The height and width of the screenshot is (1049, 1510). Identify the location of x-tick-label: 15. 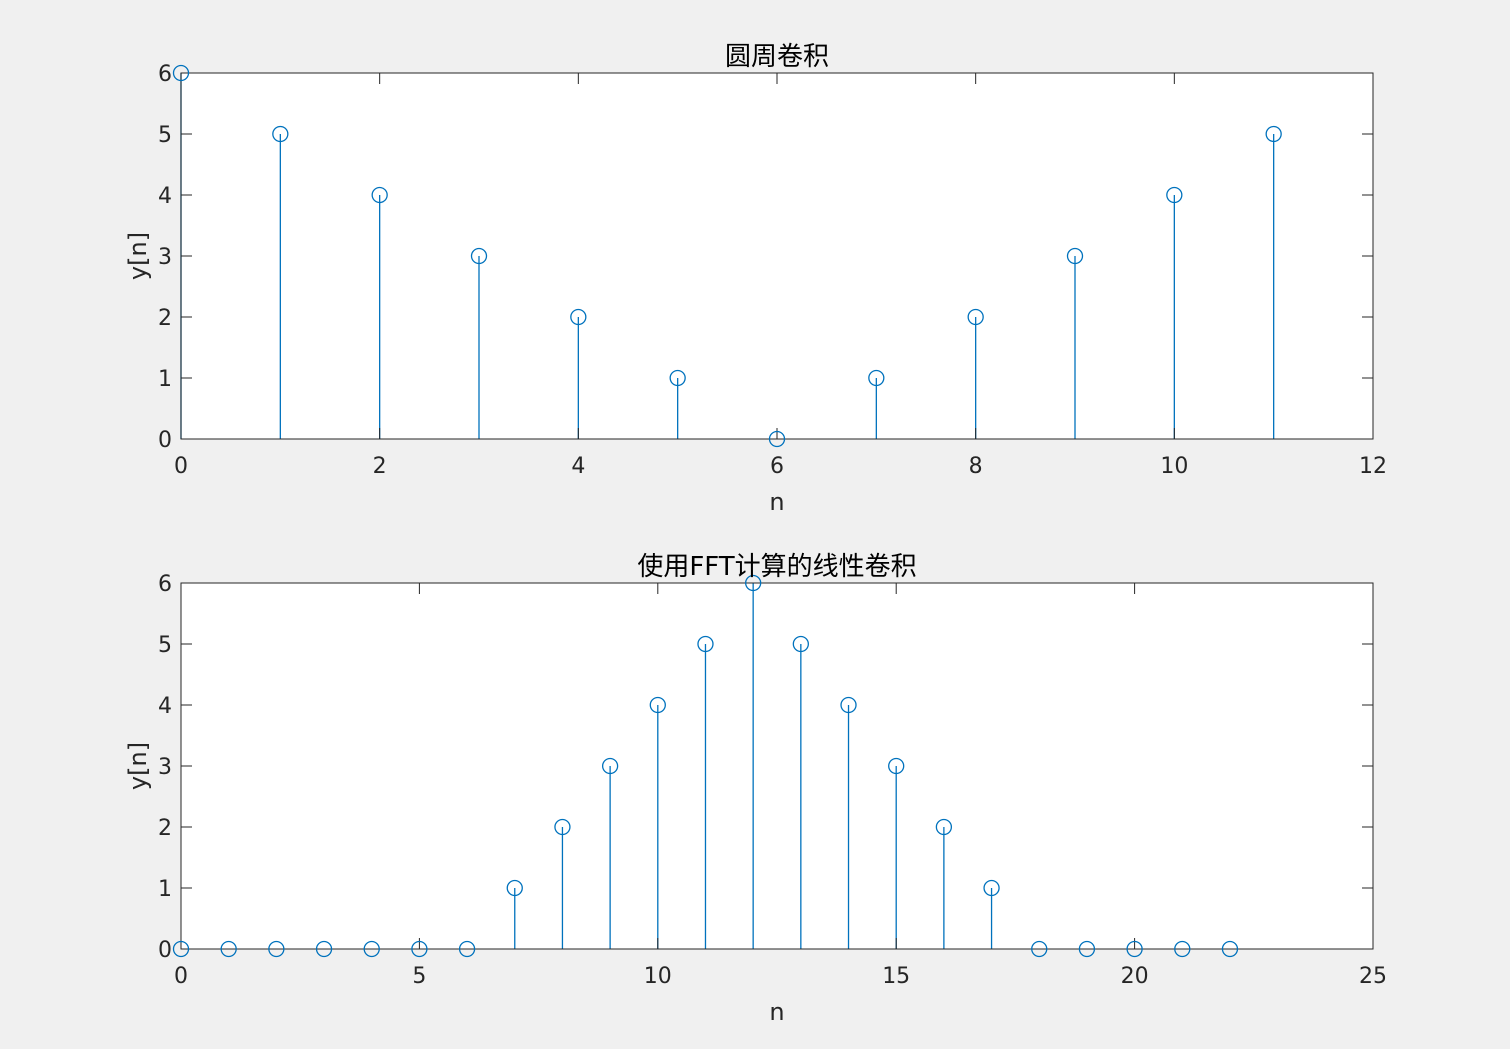
(896, 976).